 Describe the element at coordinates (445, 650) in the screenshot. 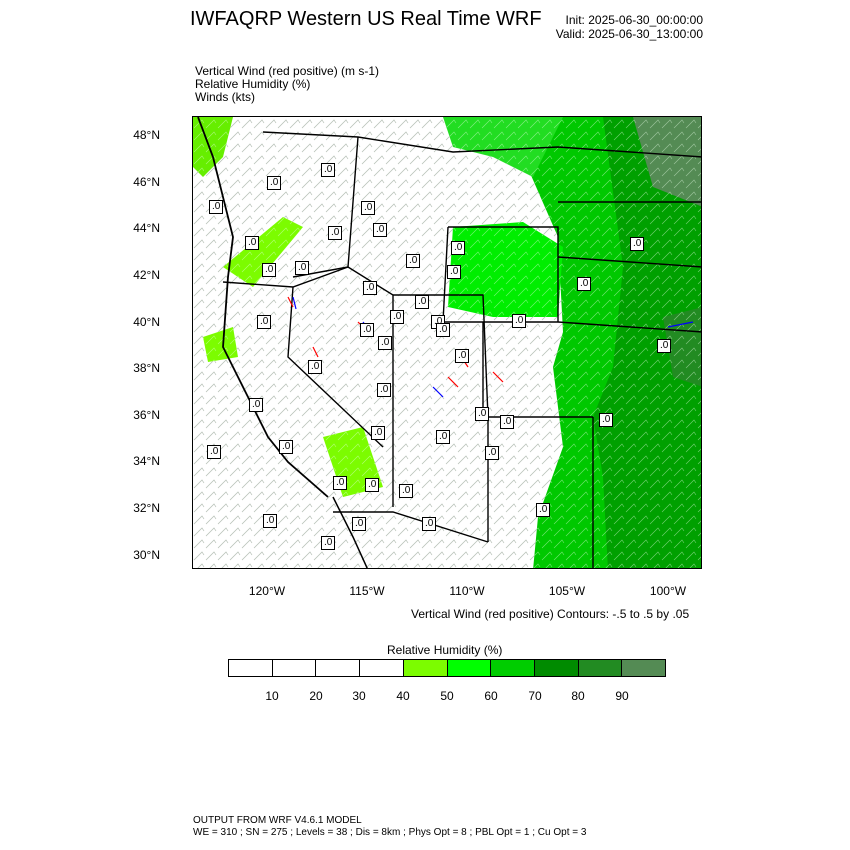

I see `colorbar-title: Relative Humidity (%)` at that location.